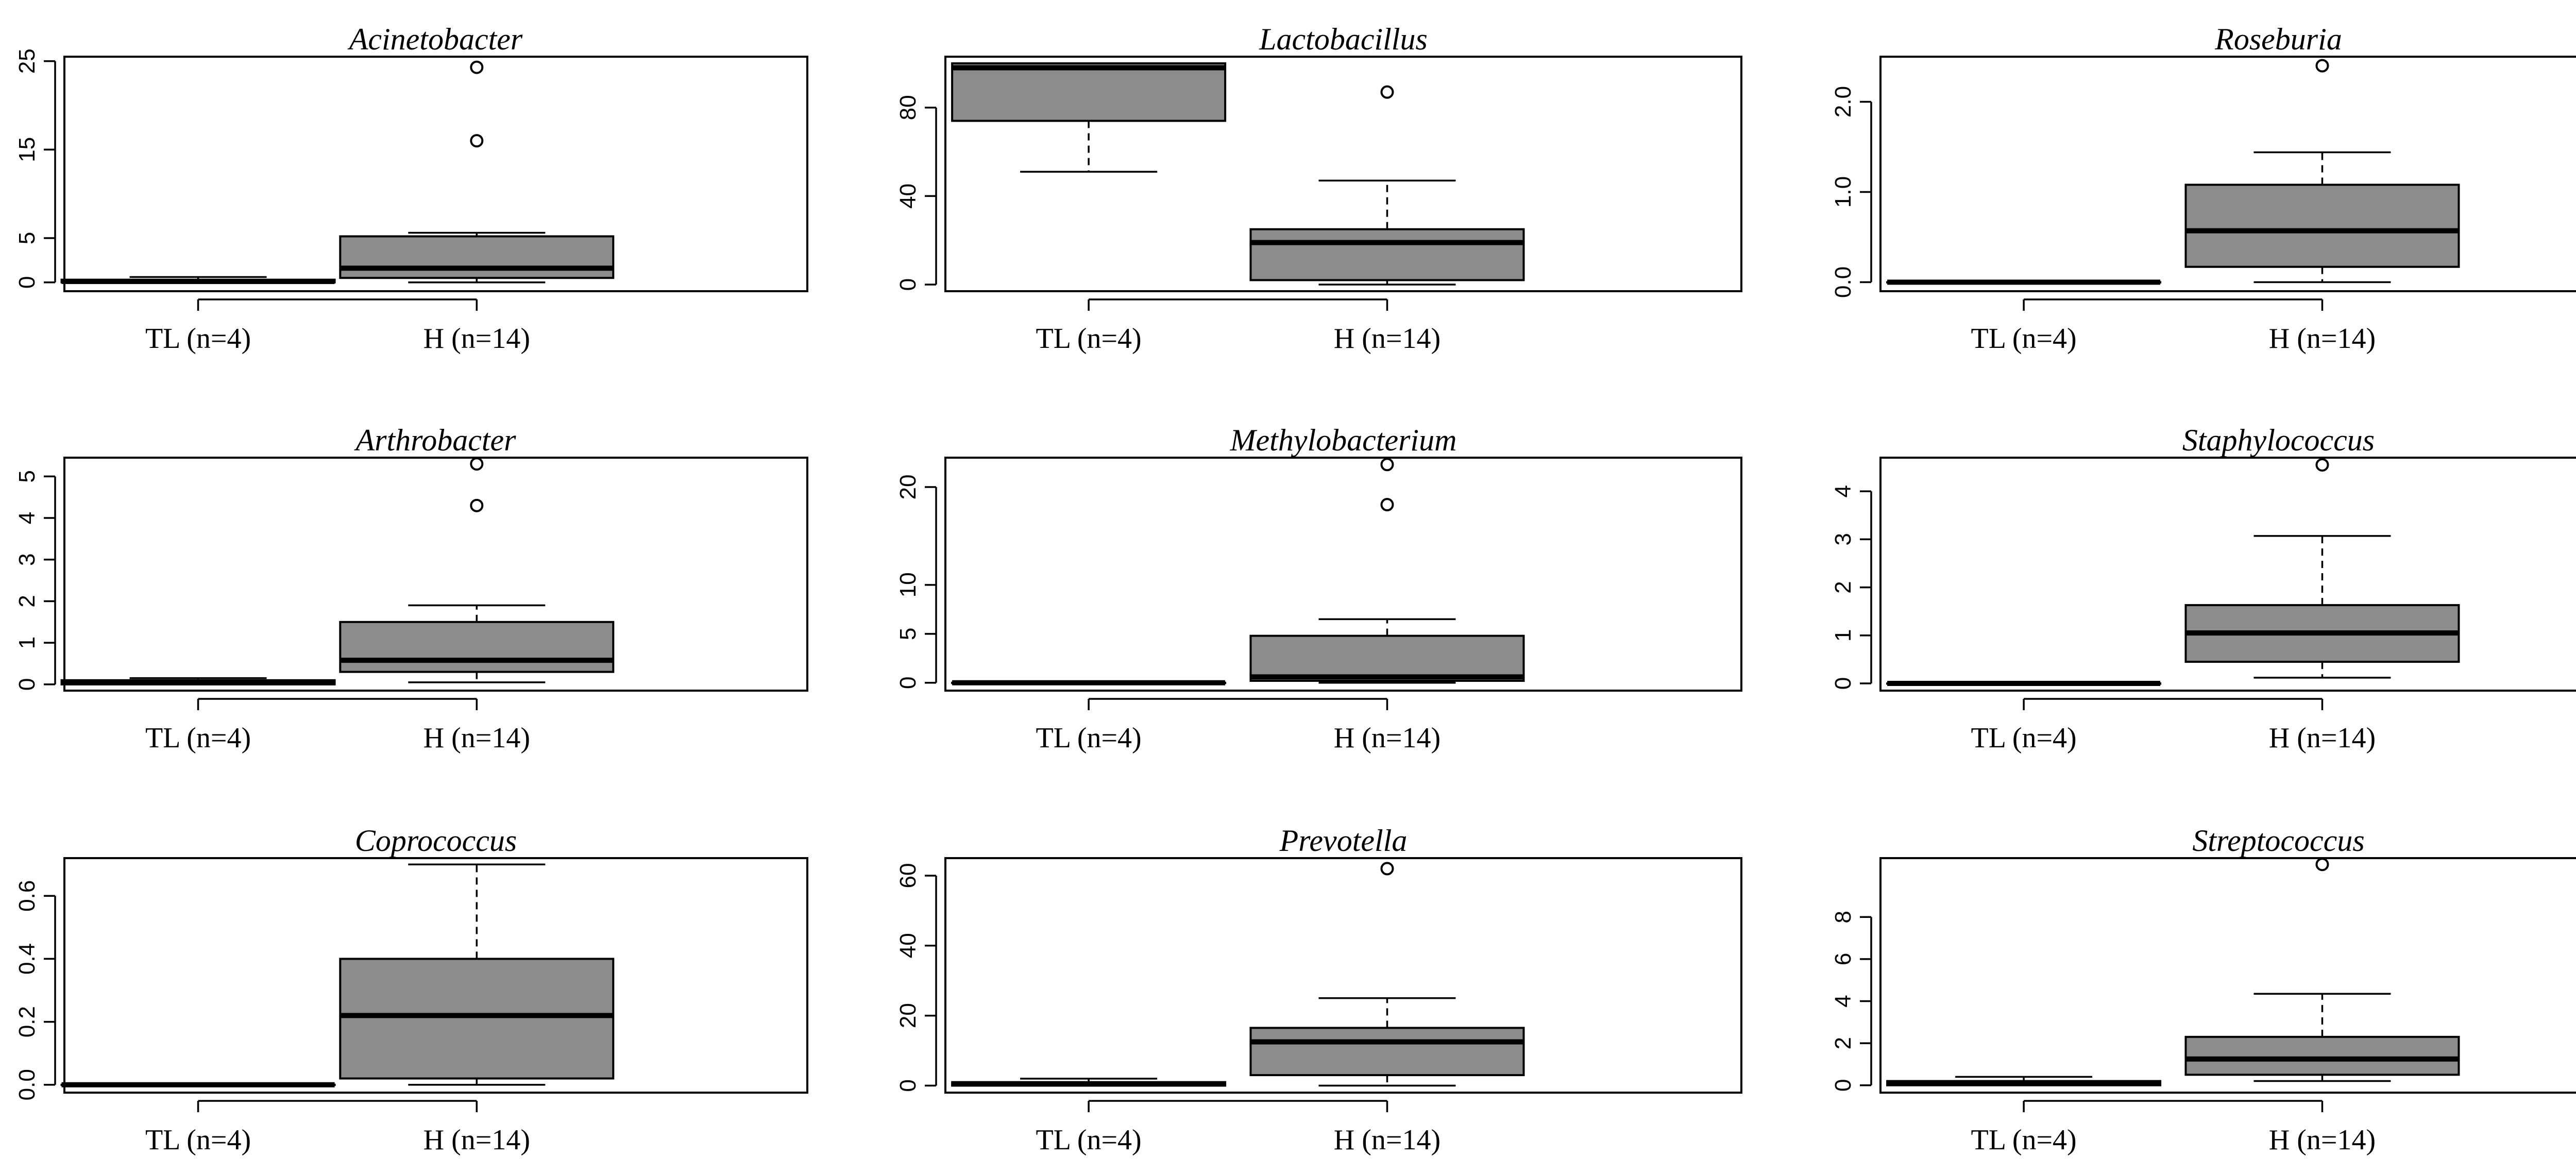  What do you see at coordinates (1343, 39) in the screenshot?
I see `panel-title: Lactobacillus` at bounding box center [1343, 39].